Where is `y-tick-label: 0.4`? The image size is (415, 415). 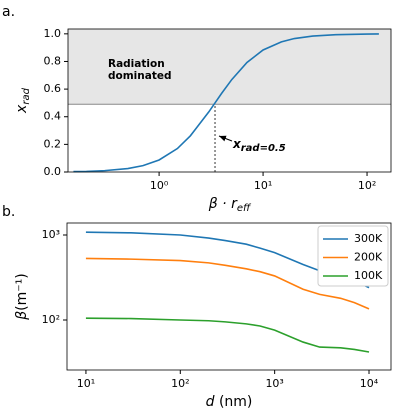
y-tick-label: 0.4 is located at coordinates (53, 116).